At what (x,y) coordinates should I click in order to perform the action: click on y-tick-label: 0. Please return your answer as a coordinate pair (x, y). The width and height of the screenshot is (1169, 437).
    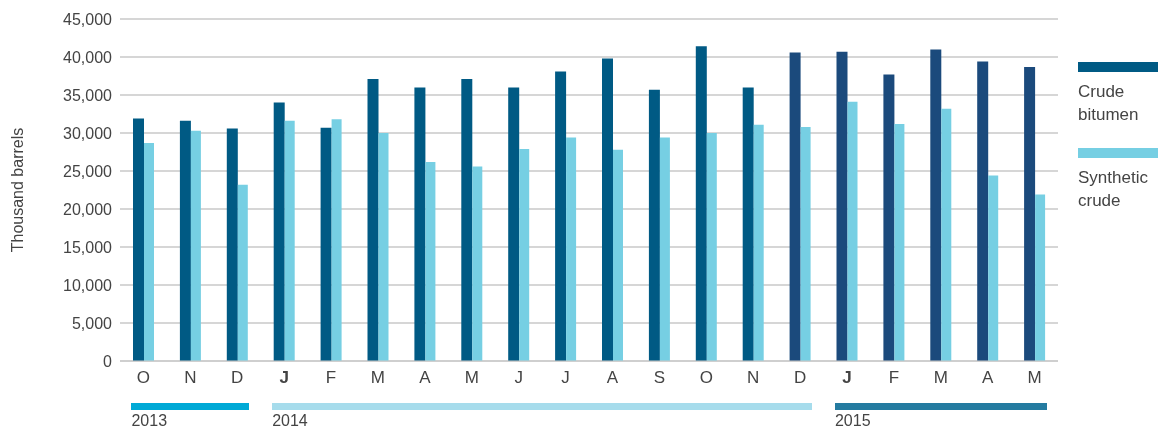
    Looking at the image, I should click on (108, 361).